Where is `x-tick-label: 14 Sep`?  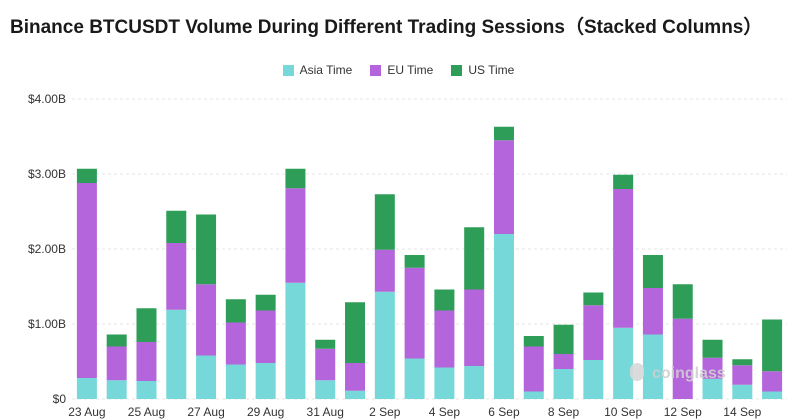
x-tick-label: 14 Sep is located at coordinates (742, 412).